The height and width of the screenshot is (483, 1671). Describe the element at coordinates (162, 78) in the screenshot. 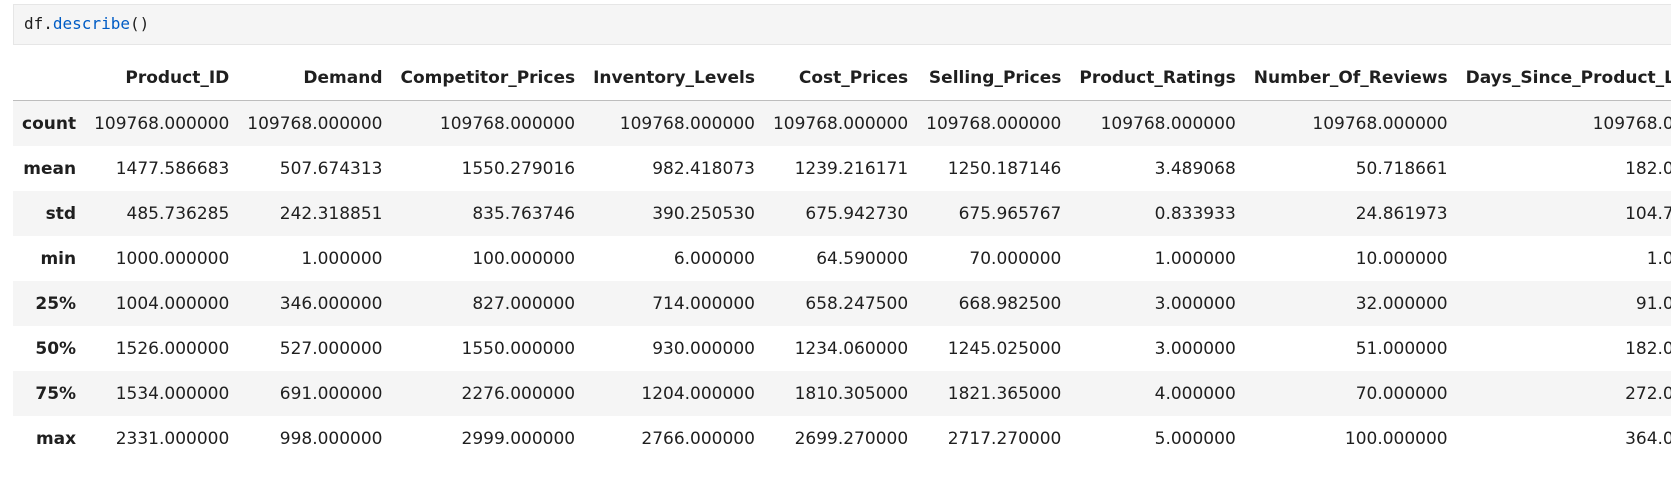

I see `column-header: Product_ID` at that location.